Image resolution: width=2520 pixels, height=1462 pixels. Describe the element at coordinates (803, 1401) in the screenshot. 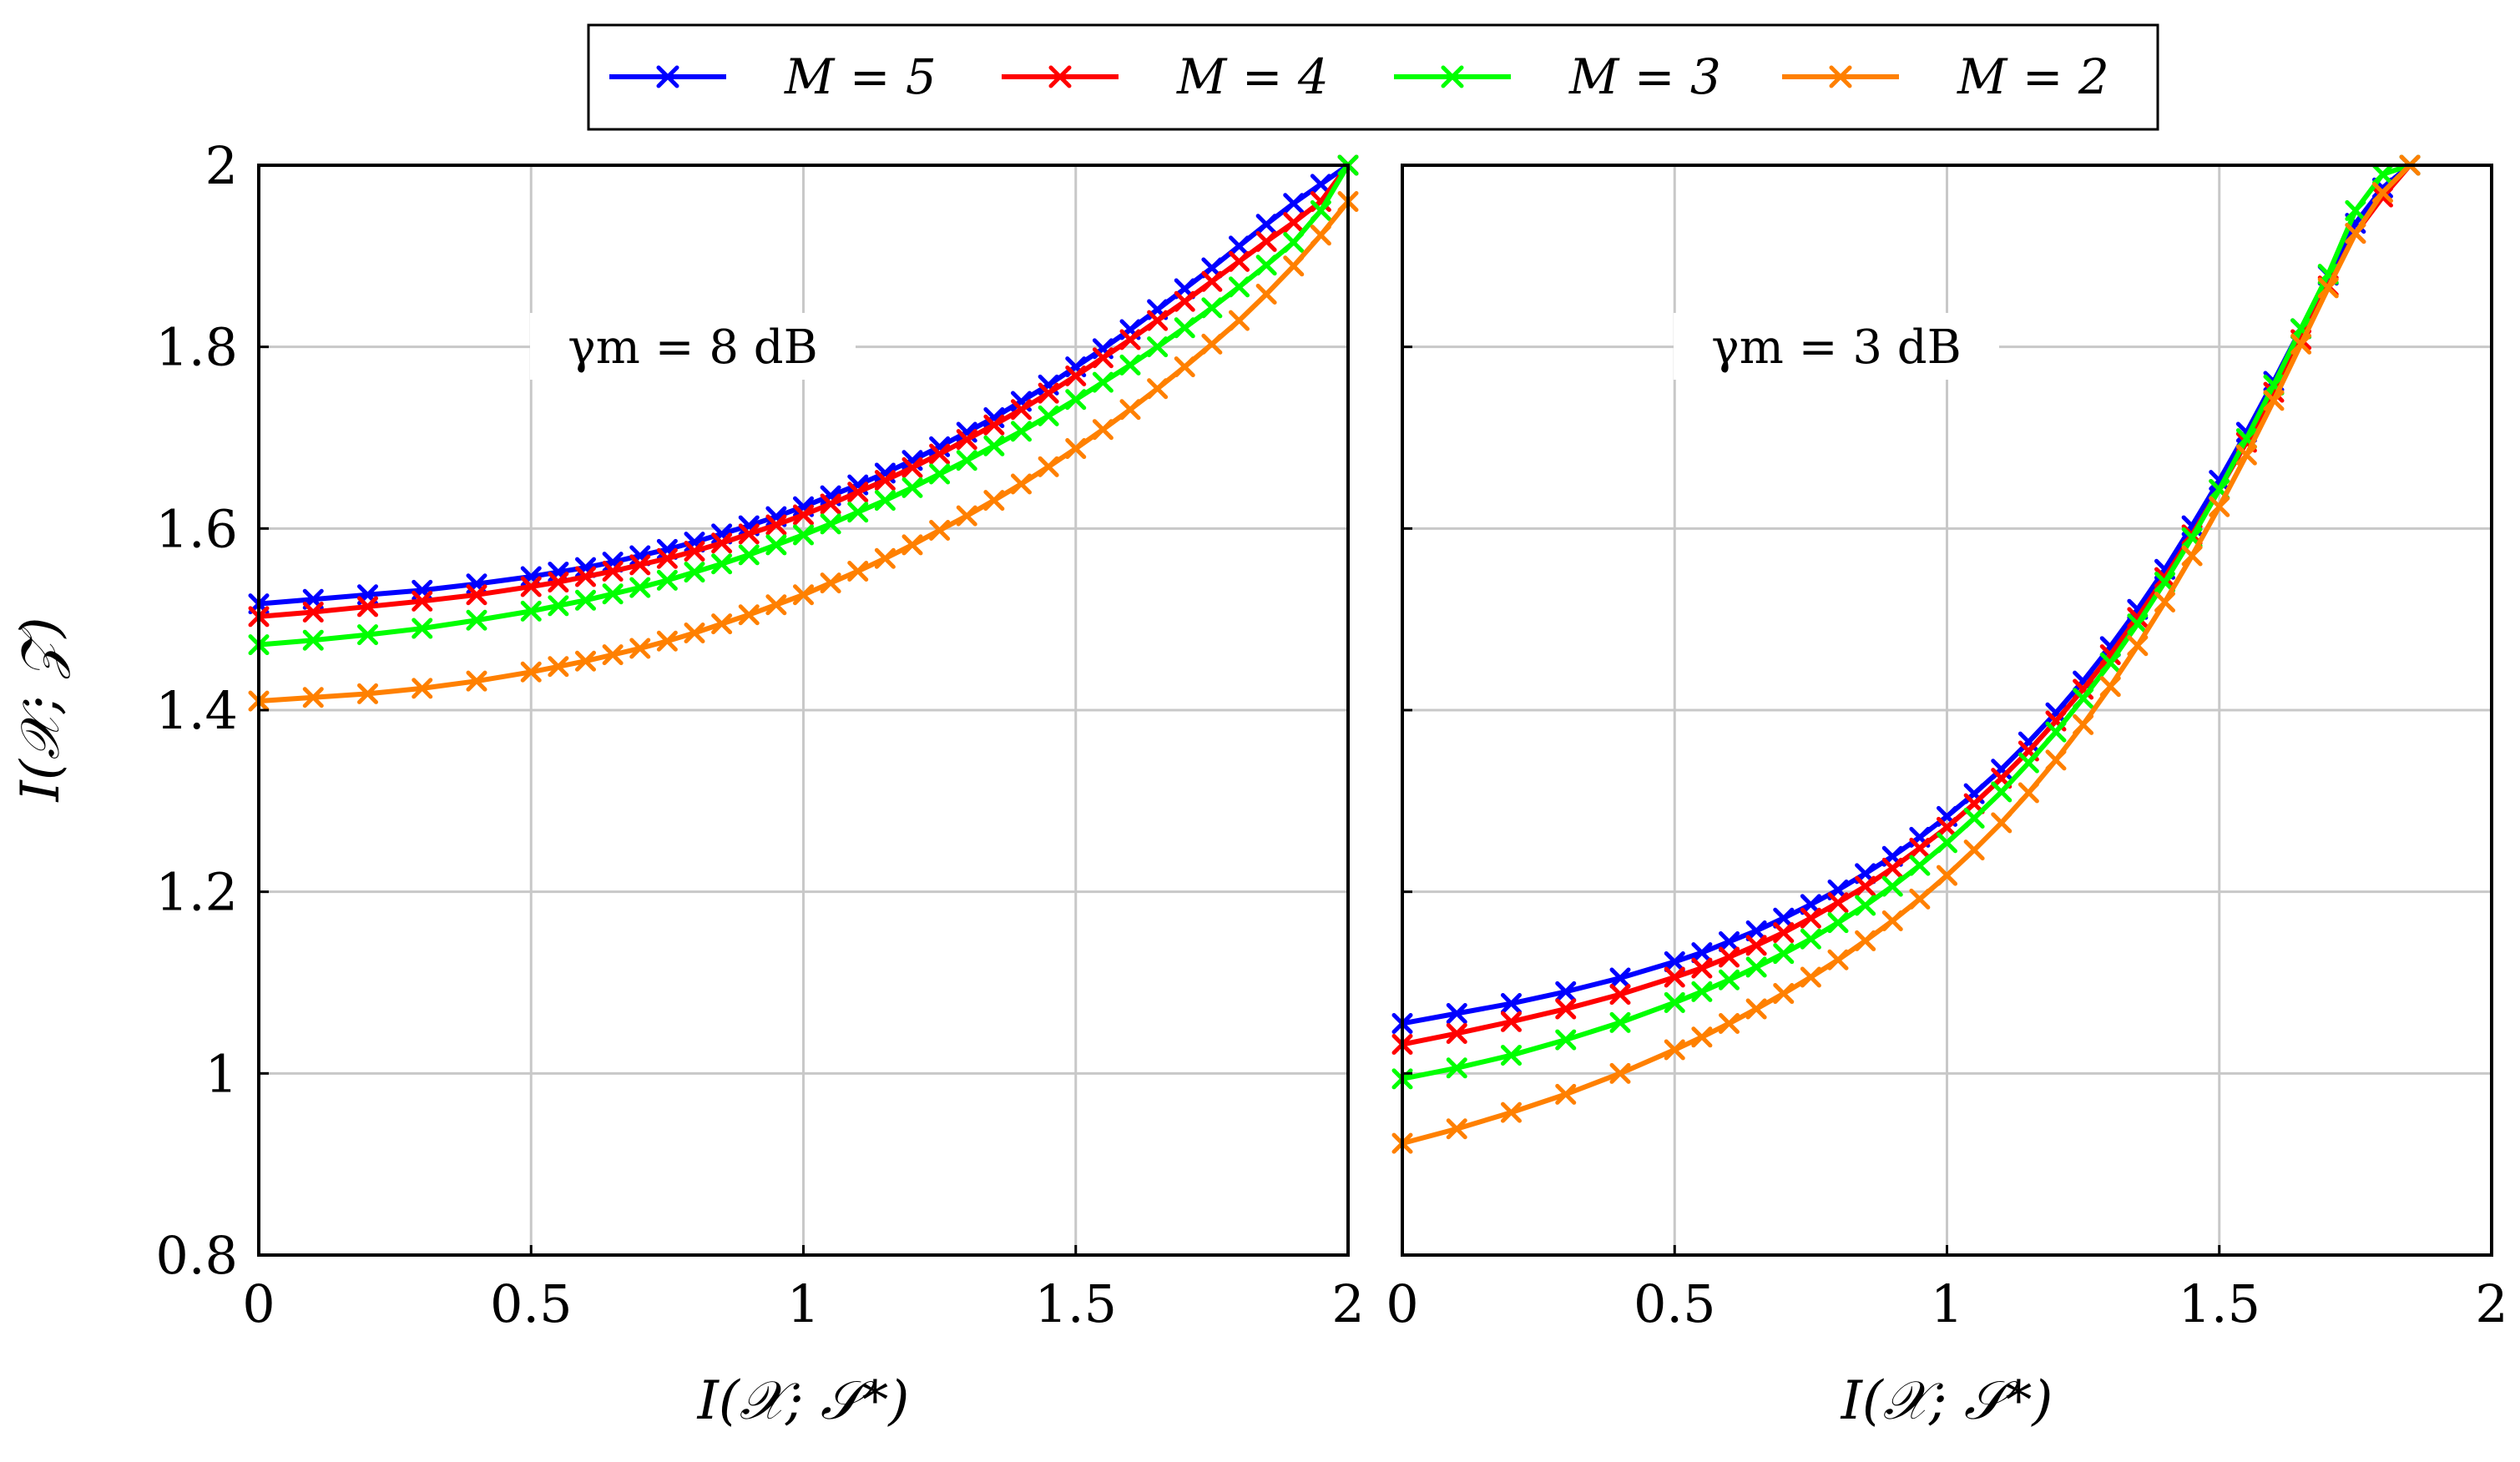

I see `x-axis-label: I(𝒳; 𝒮*)` at that location.